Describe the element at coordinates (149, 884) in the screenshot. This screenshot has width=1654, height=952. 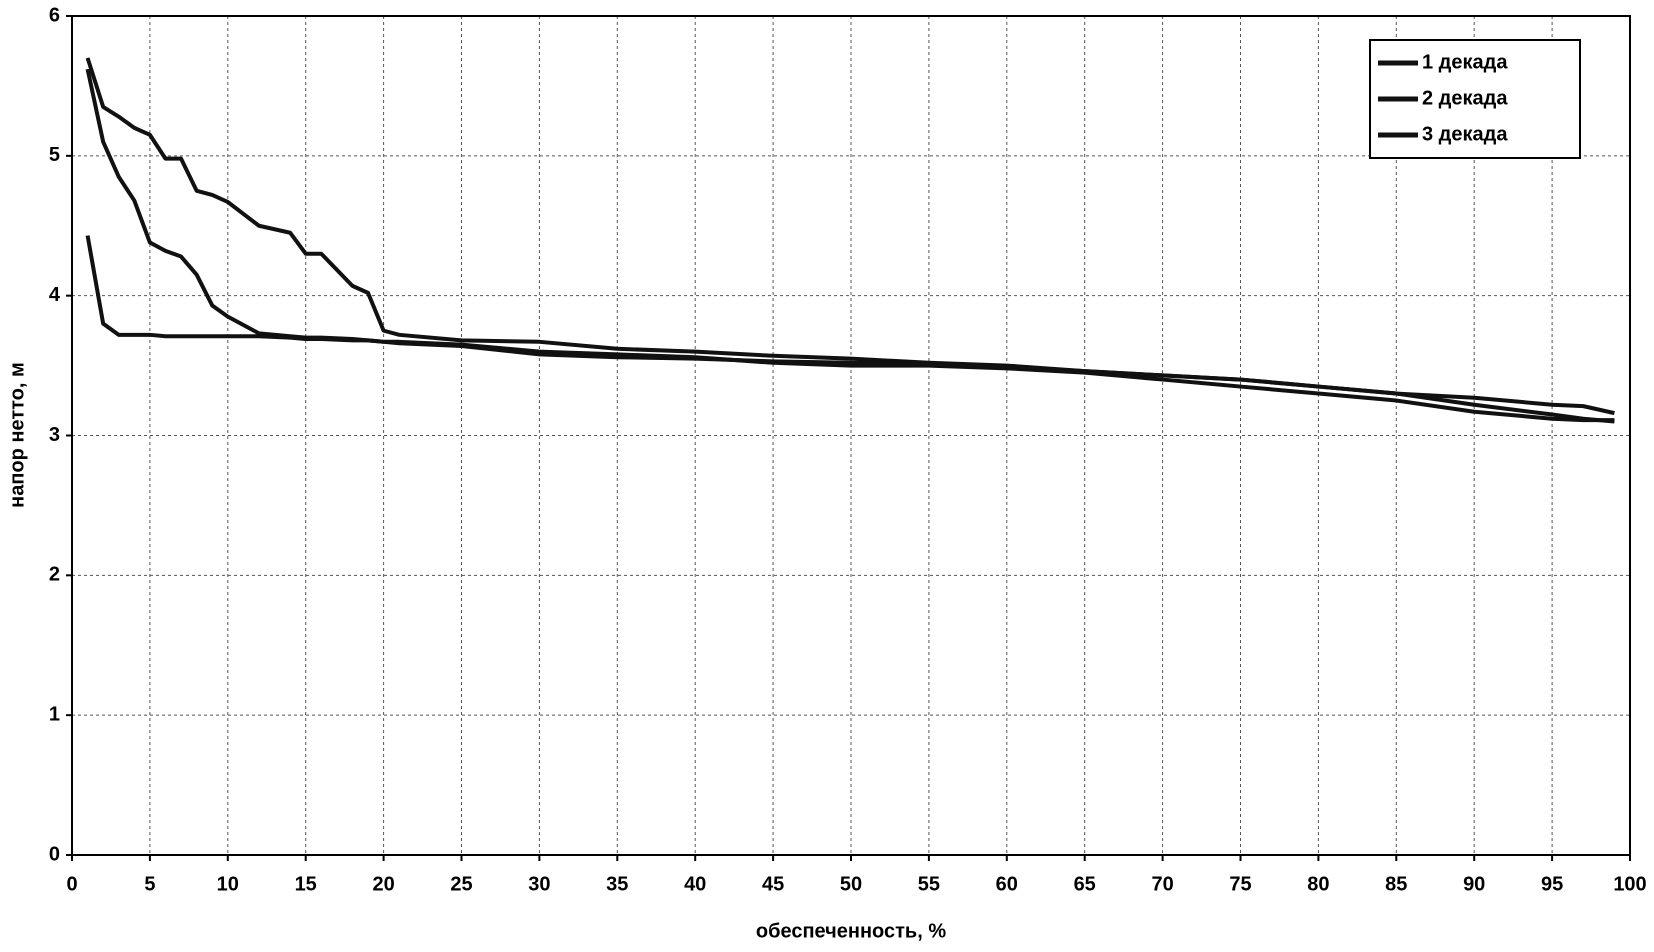
I see `x-tick-label: 5` at that location.